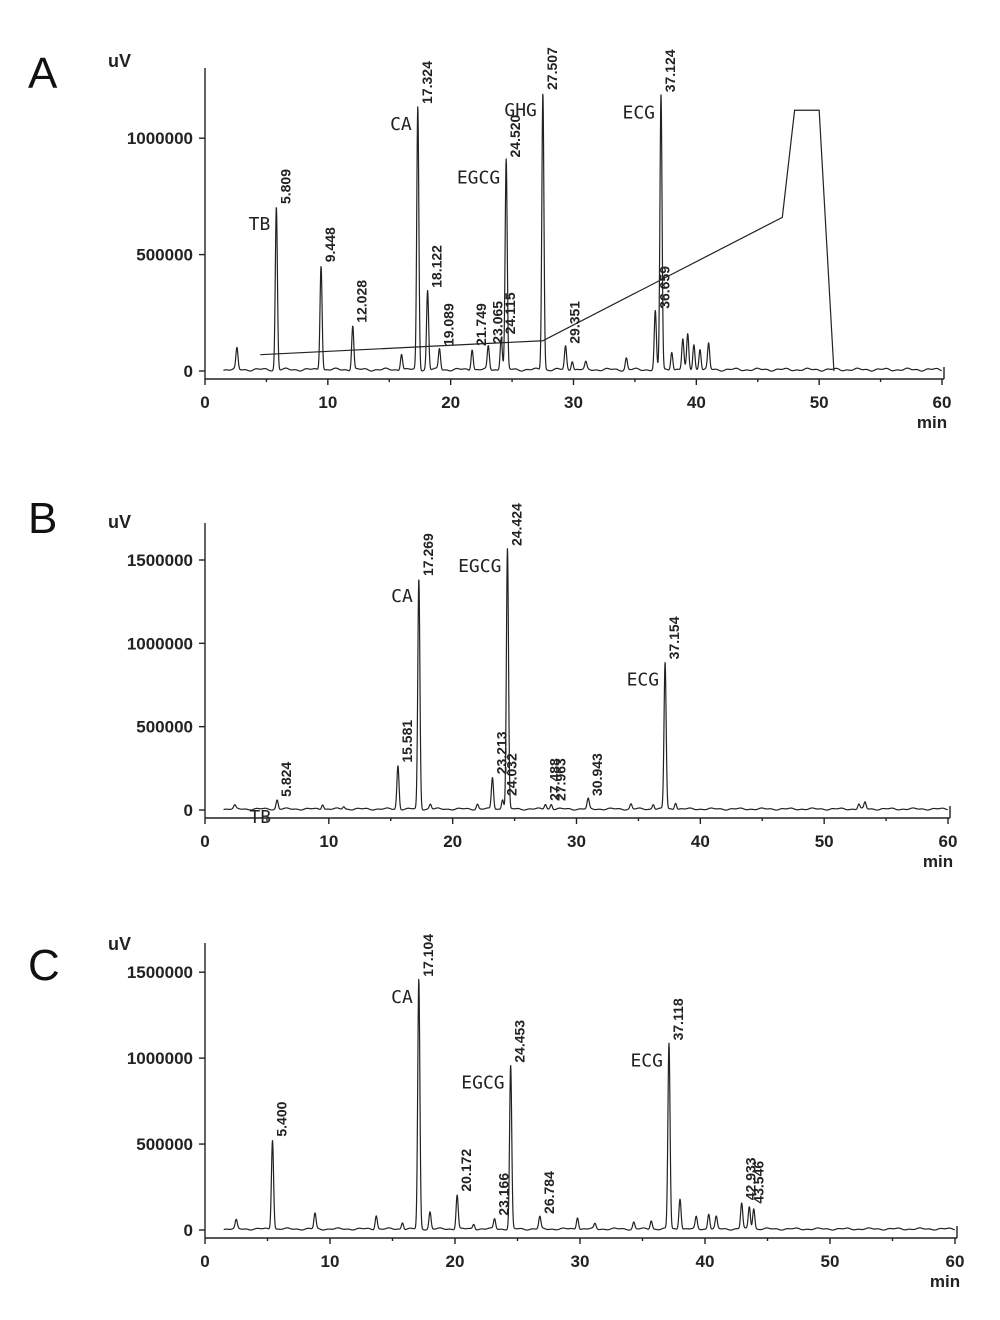 The height and width of the screenshot is (1320, 1000). Describe the element at coordinates (497, 322) in the screenshot. I see `peak-retention-time-label: 23.065` at that location.